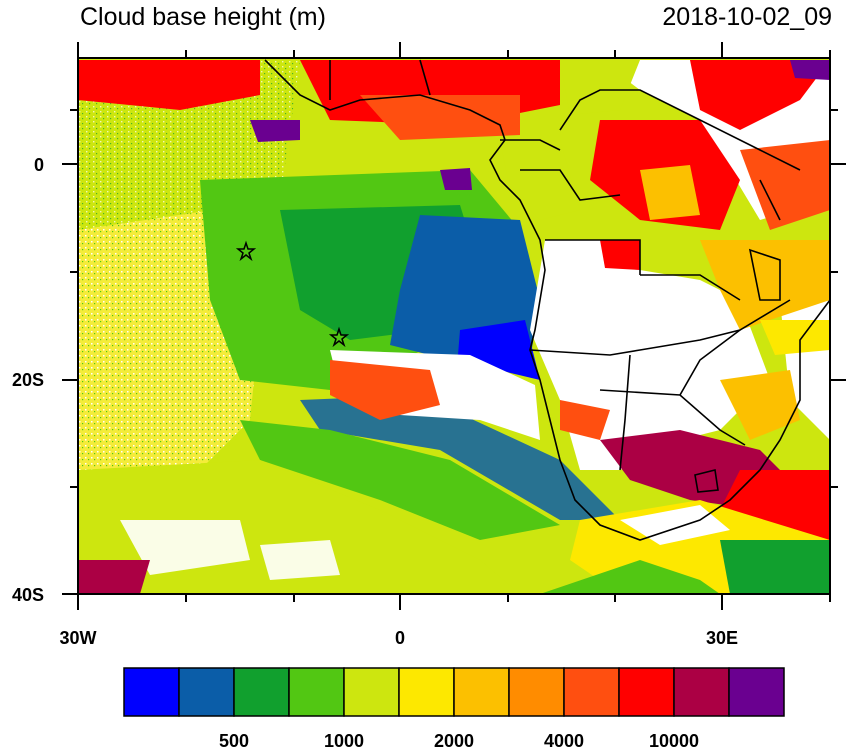 The height and width of the screenshot is (751, 850). Describe the element at coordinates (292, 294) in the screenshot. I see `star-markers` at that location.